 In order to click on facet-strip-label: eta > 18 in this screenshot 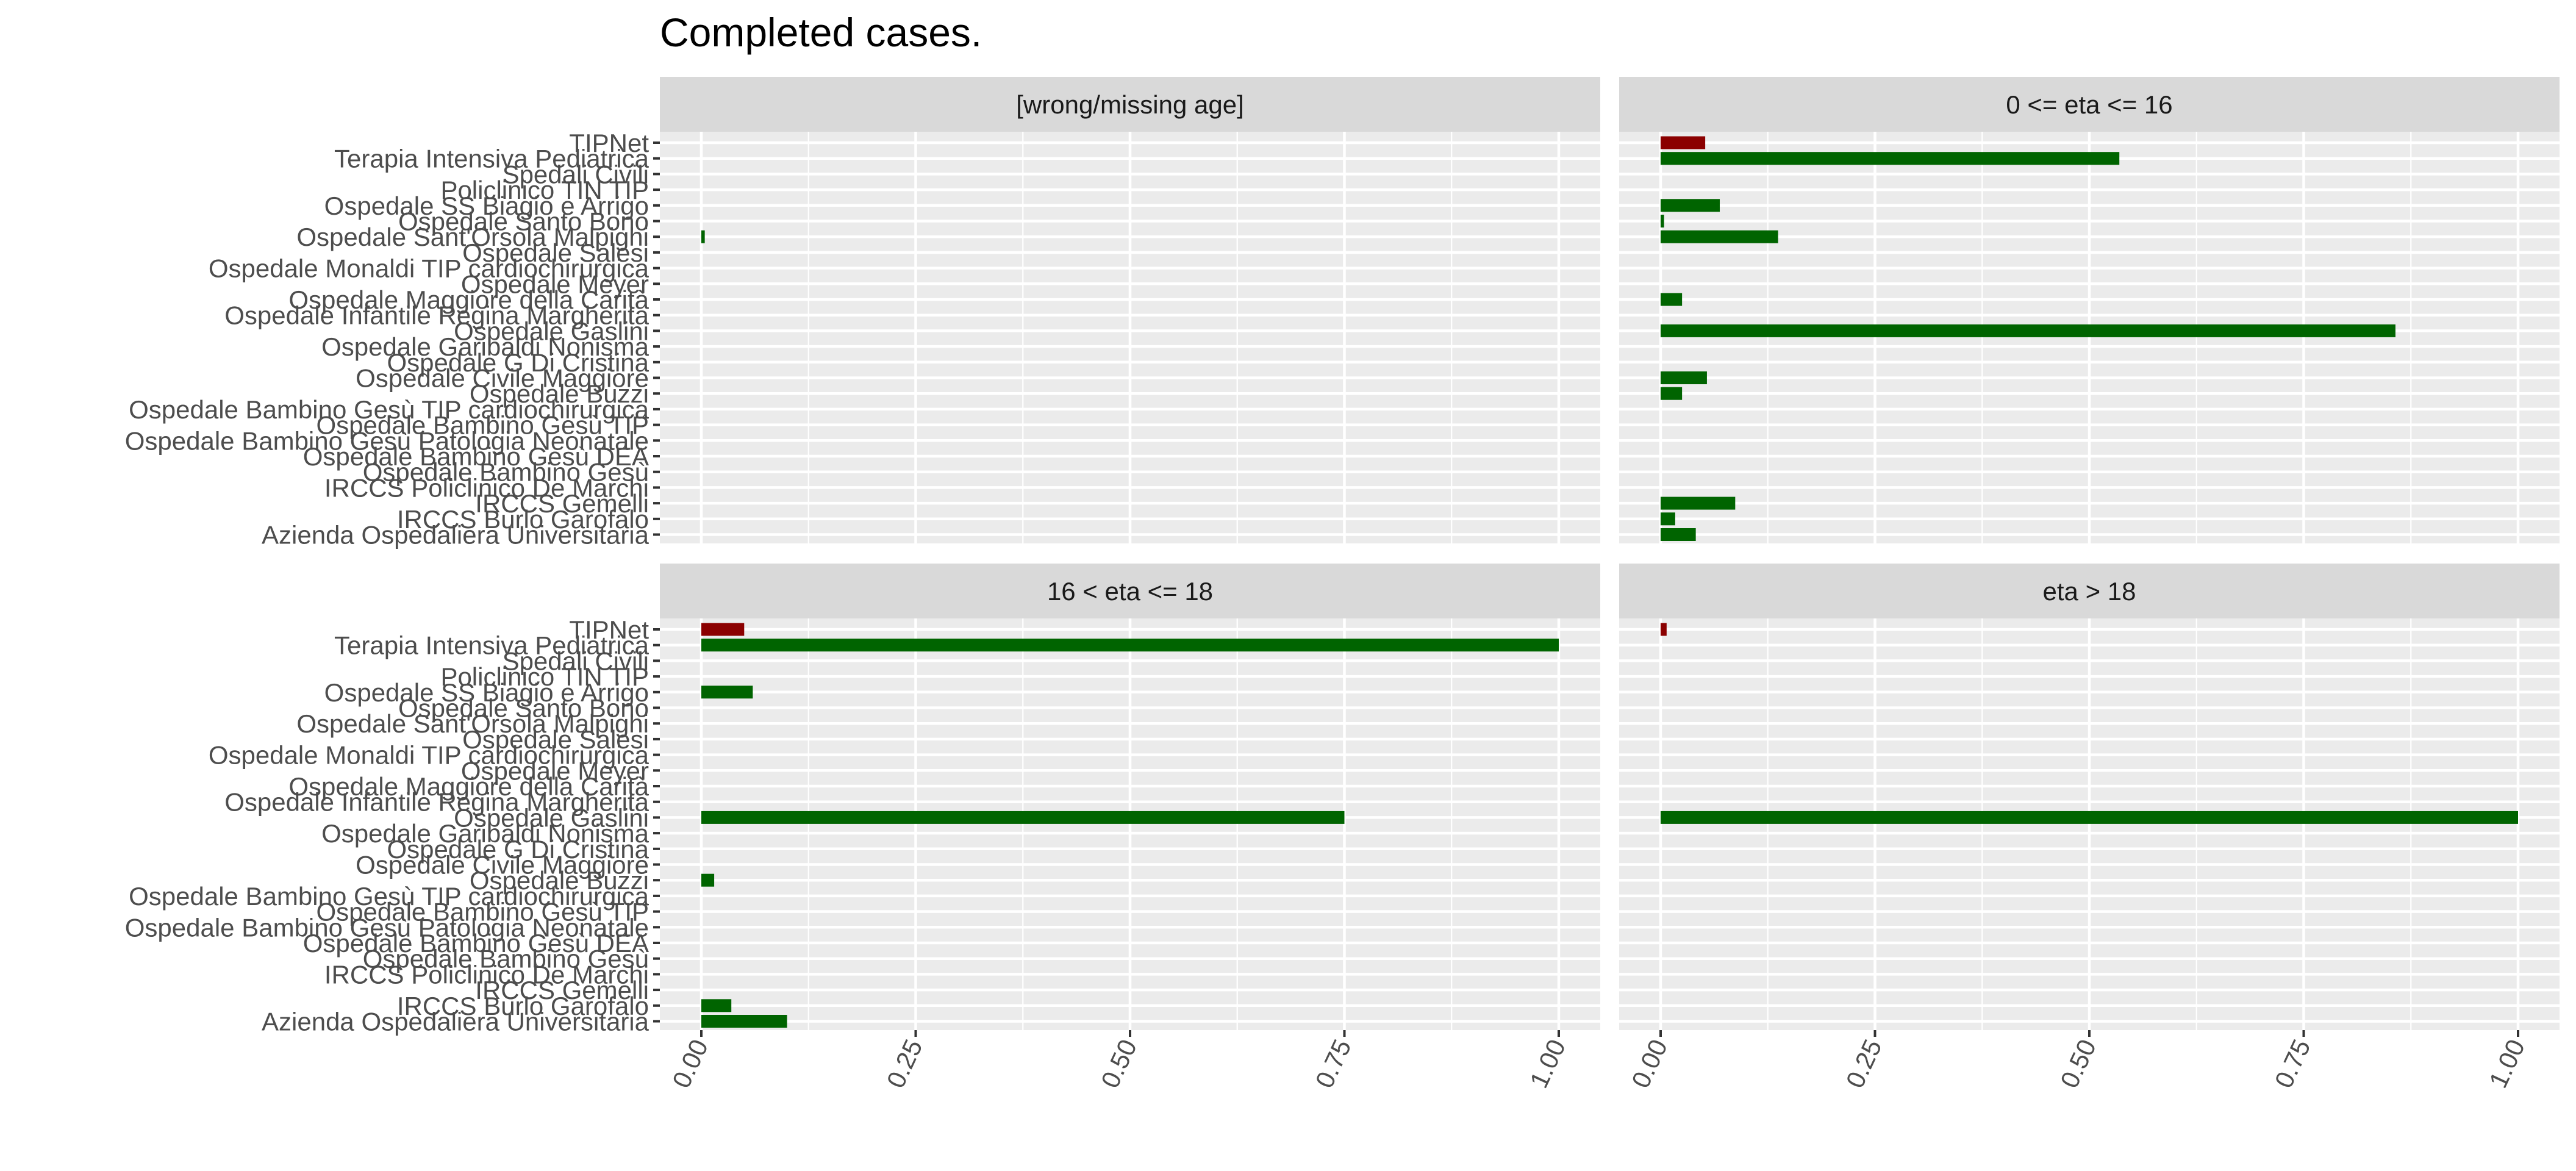, I will do `click(2089, 591)`.